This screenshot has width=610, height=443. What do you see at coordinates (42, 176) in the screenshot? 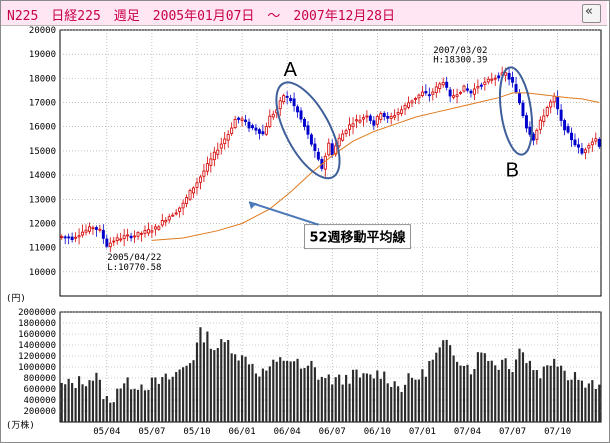
I see `price-tick-label: 14000` at bounding box center [42, 176].